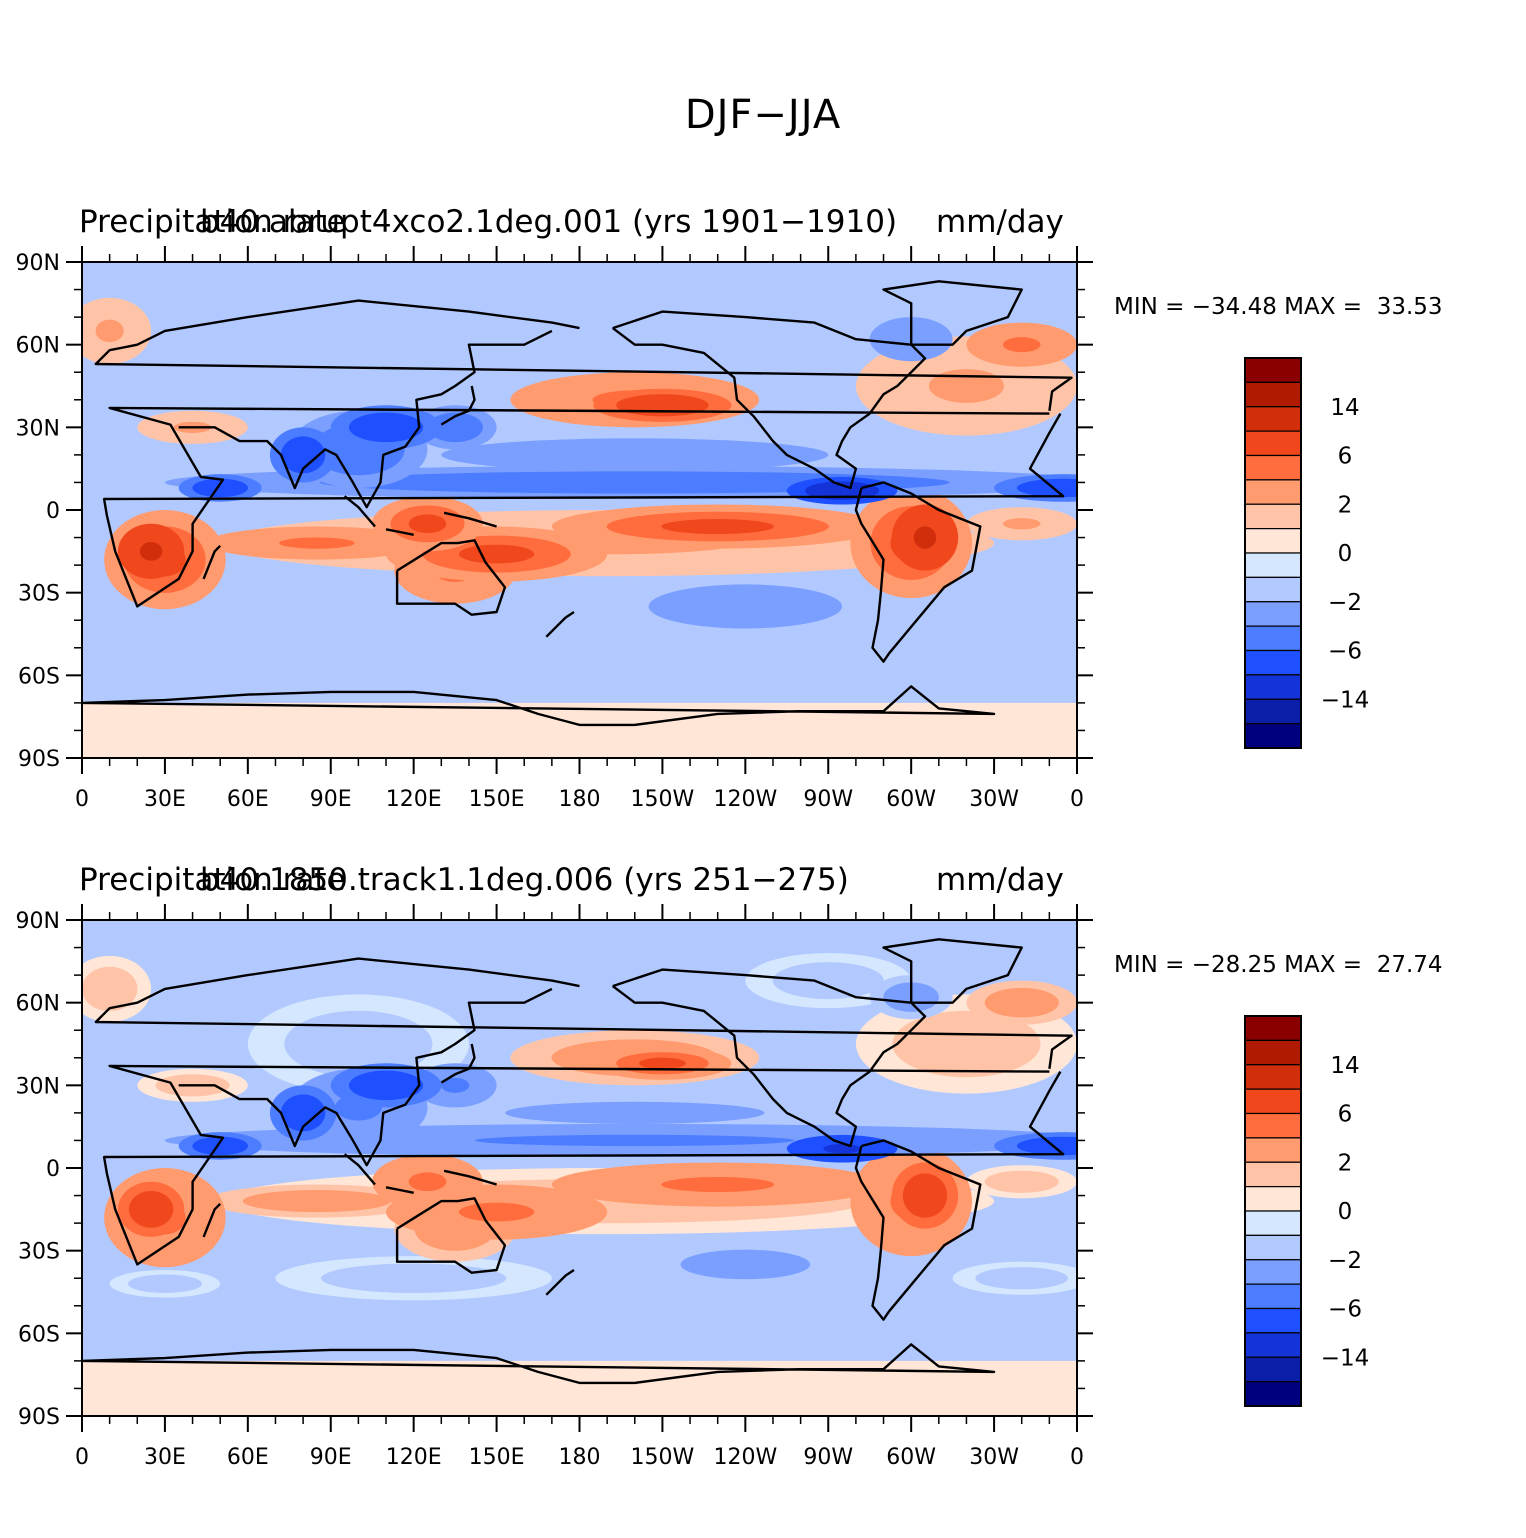 This screenshot has height=1538, width=1526. I want to click on colorbar-label: 0, so click(1345, 1212).